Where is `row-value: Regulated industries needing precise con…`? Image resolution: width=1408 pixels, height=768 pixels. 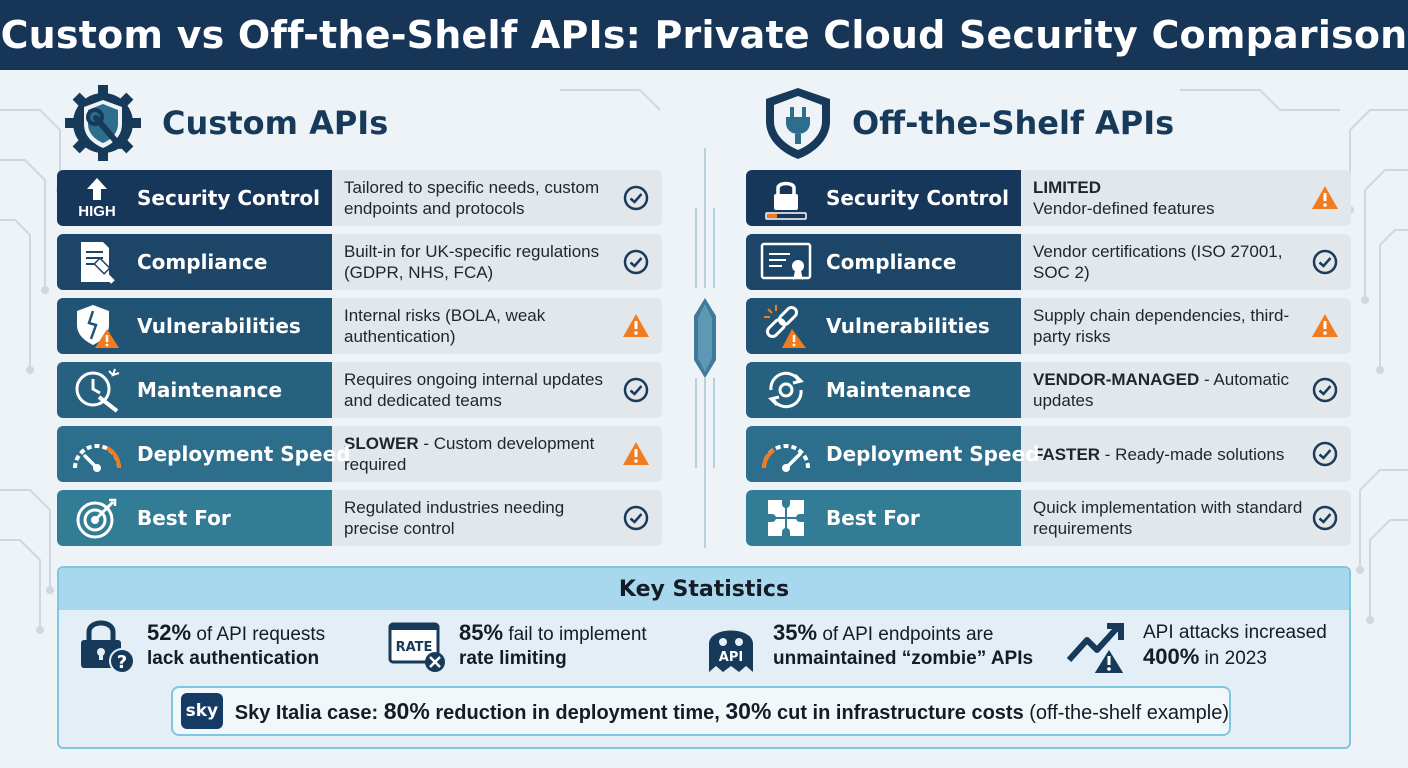
row-value: Regulated industries needing precise con… is located at coordinates (454, 518).